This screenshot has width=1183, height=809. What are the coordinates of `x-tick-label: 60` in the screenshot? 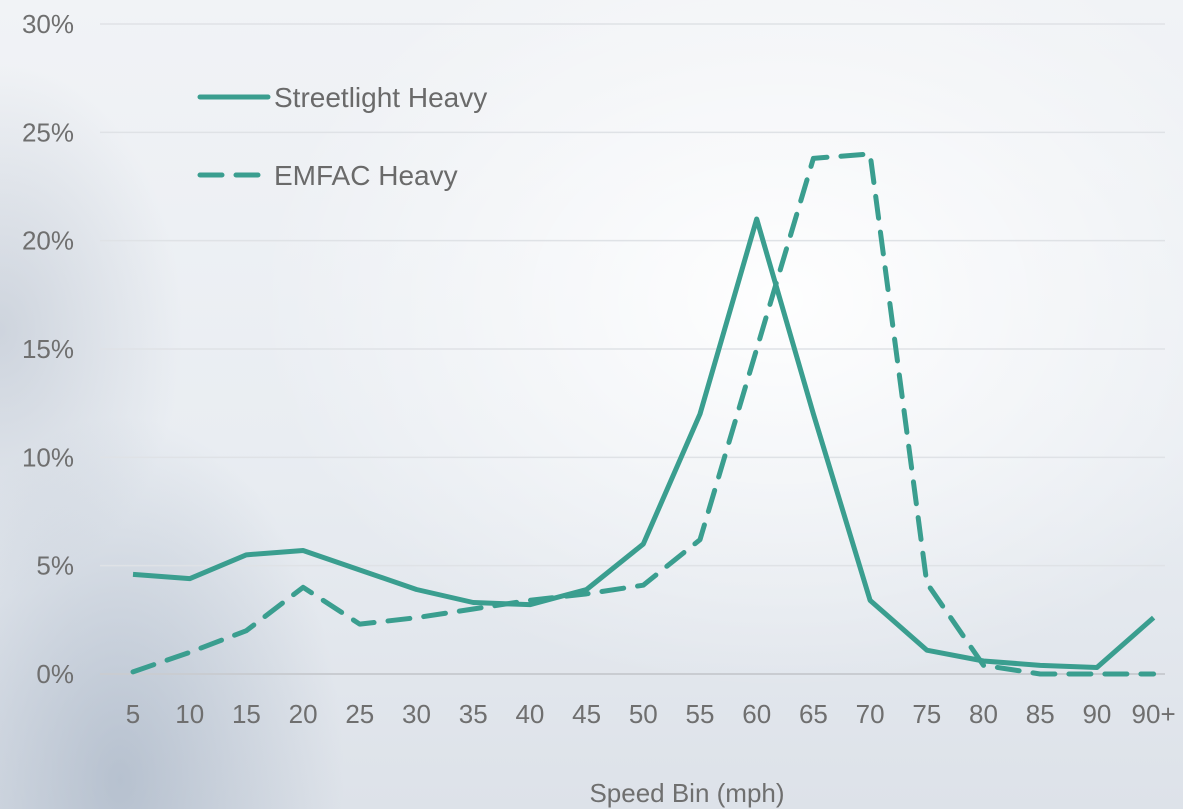 It's located at (756, 714).